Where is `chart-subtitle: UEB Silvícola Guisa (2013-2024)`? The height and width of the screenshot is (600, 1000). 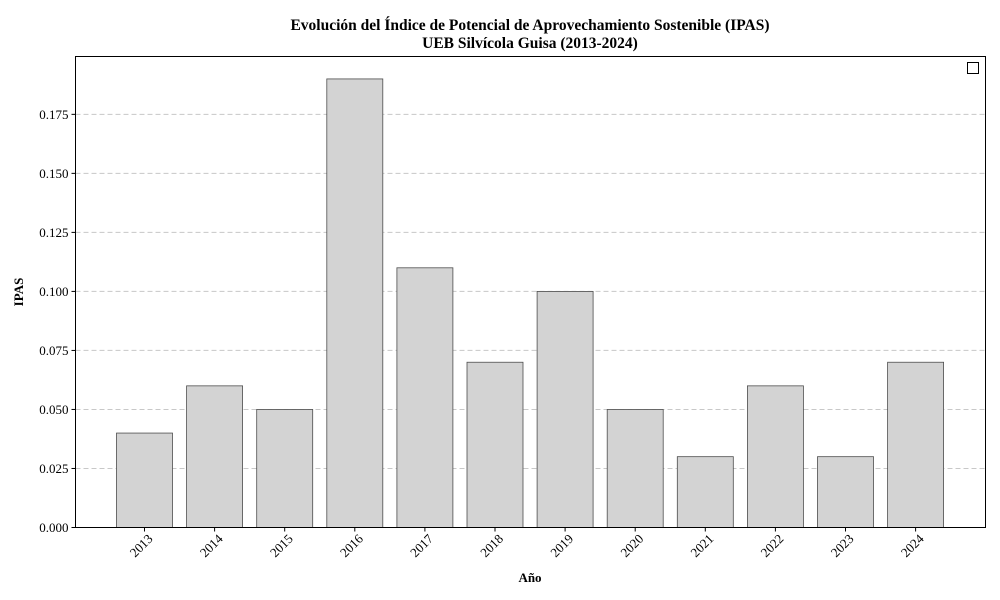
chart-subtitle: UEB Silvícola Guisa (2013-2024) is located at coordinates (530, 43).